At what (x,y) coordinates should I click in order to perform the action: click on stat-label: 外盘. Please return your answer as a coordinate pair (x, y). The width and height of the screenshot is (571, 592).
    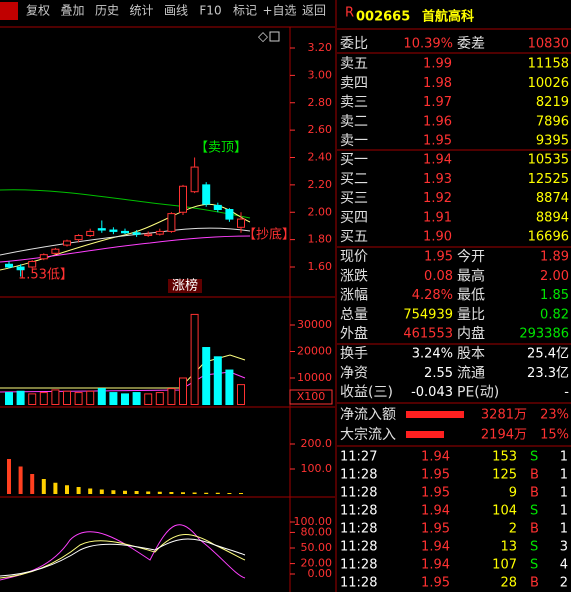
    Looking at the image, I should click on (354, 333).